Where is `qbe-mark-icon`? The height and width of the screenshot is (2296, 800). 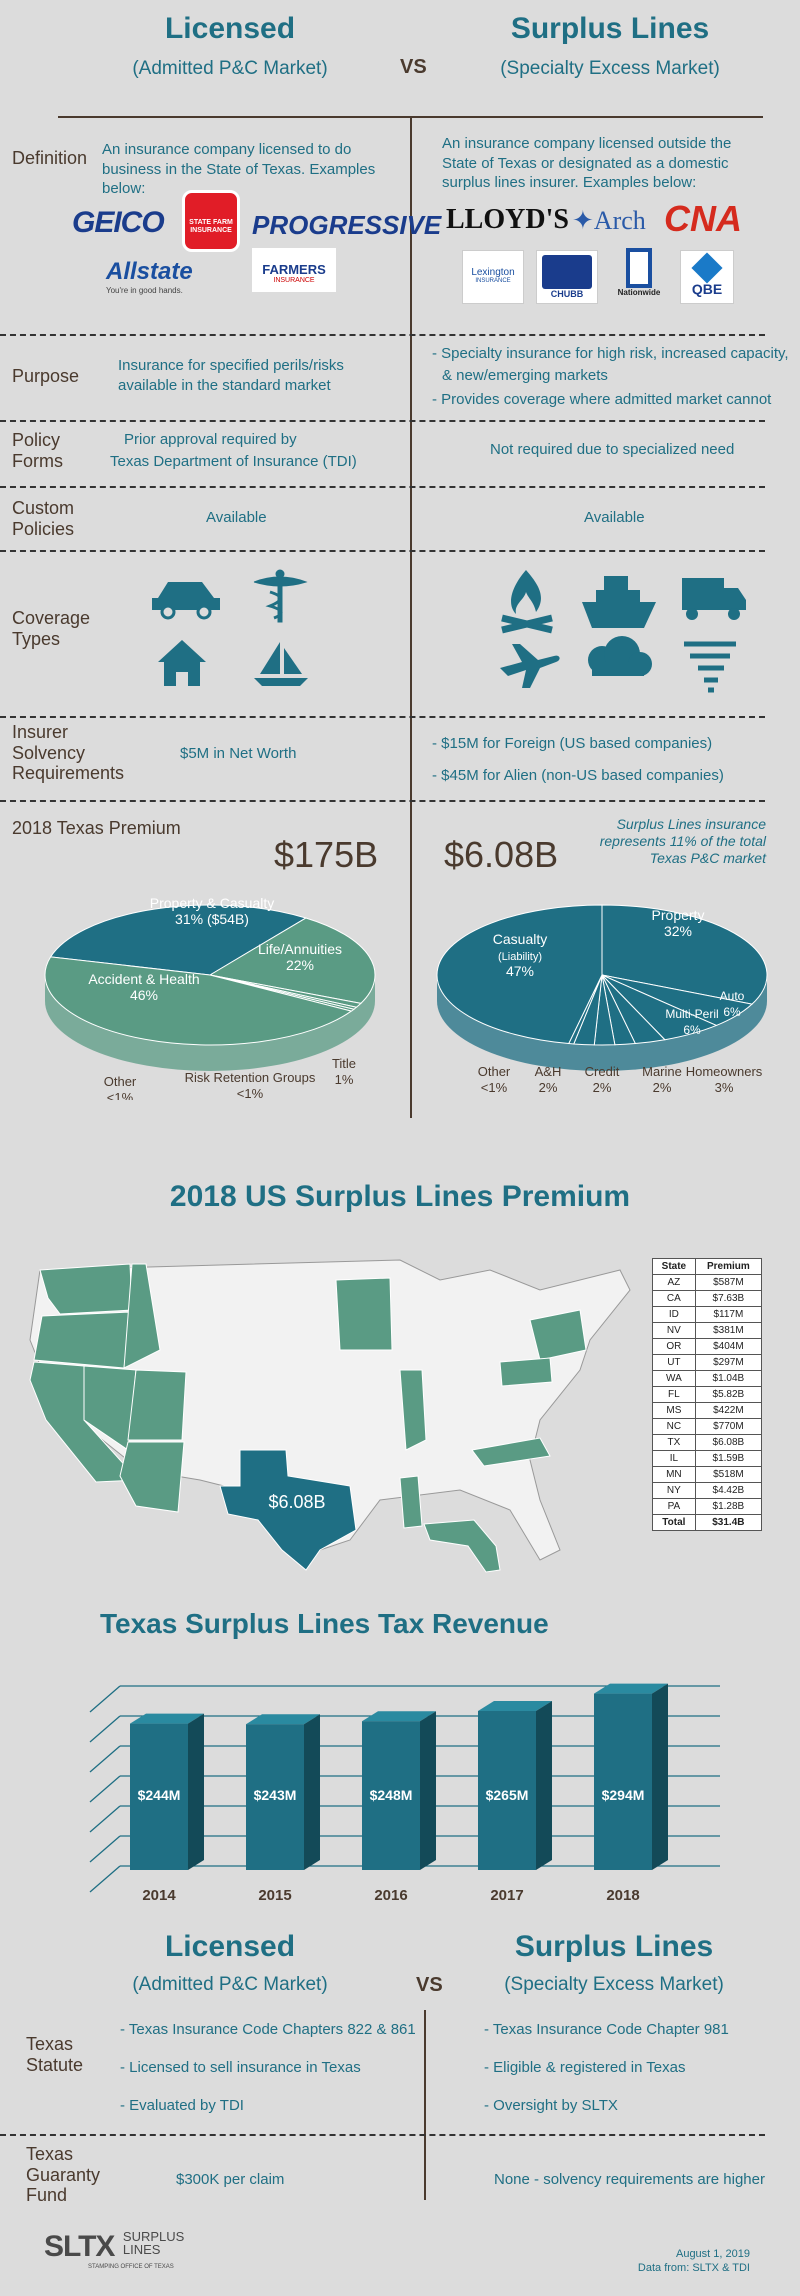 qbe-mark-icon is located at coordinates (707, 268).